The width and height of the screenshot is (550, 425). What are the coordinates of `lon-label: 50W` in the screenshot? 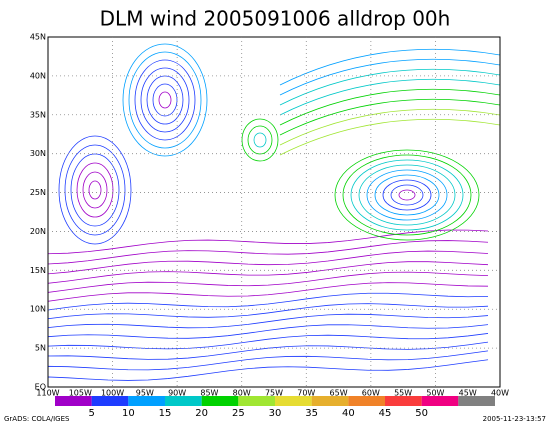 It's located at (435, 393).